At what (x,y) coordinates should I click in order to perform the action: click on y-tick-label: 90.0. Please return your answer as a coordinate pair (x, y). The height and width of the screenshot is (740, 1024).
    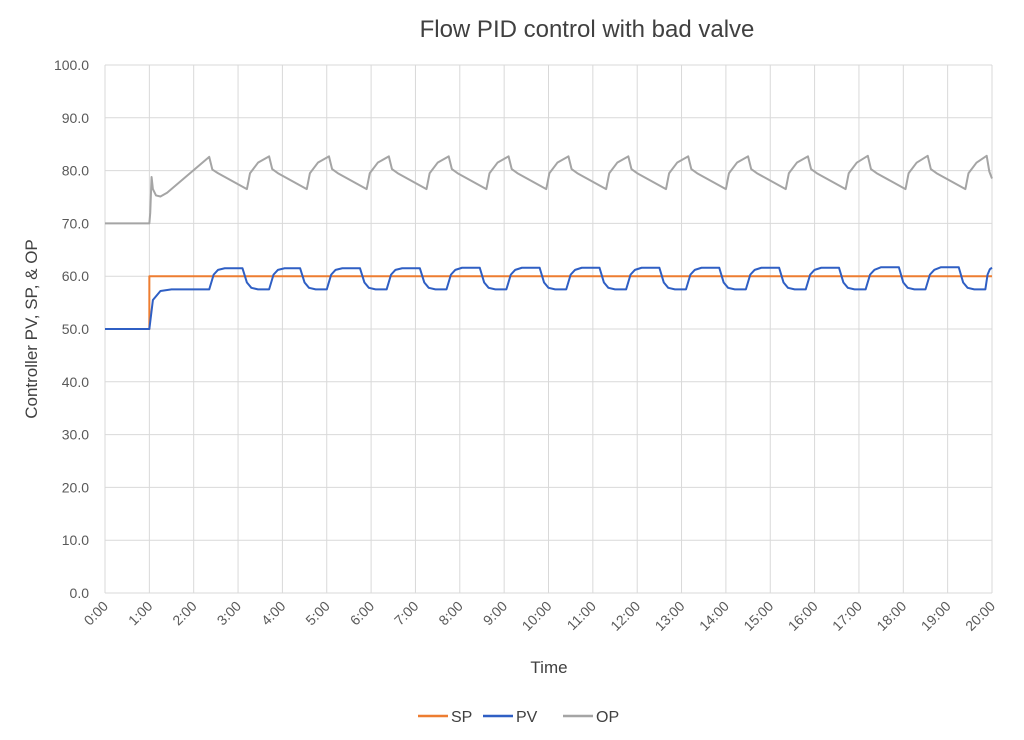
    Looking at the image, I should click on (75, 118).